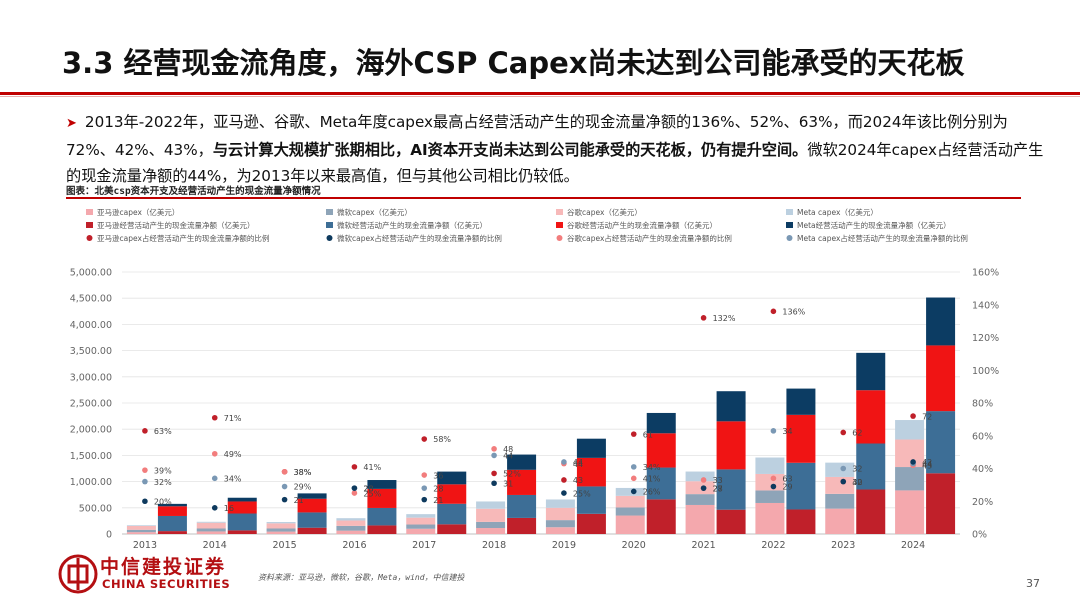  Describe the element at coordinates (793, 312) in the screenshot. I see `ratio-data-label: 136%` at that location.